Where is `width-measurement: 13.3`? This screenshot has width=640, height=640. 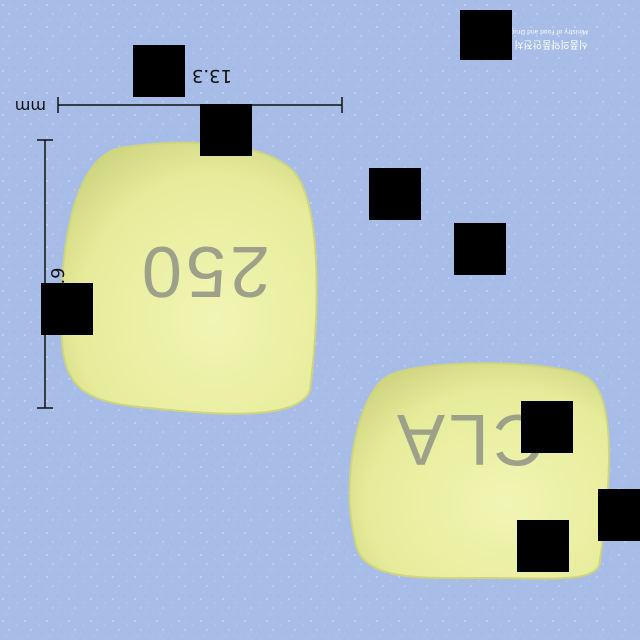 width-measurement: 13.3 is located at coordinates (211, 75).